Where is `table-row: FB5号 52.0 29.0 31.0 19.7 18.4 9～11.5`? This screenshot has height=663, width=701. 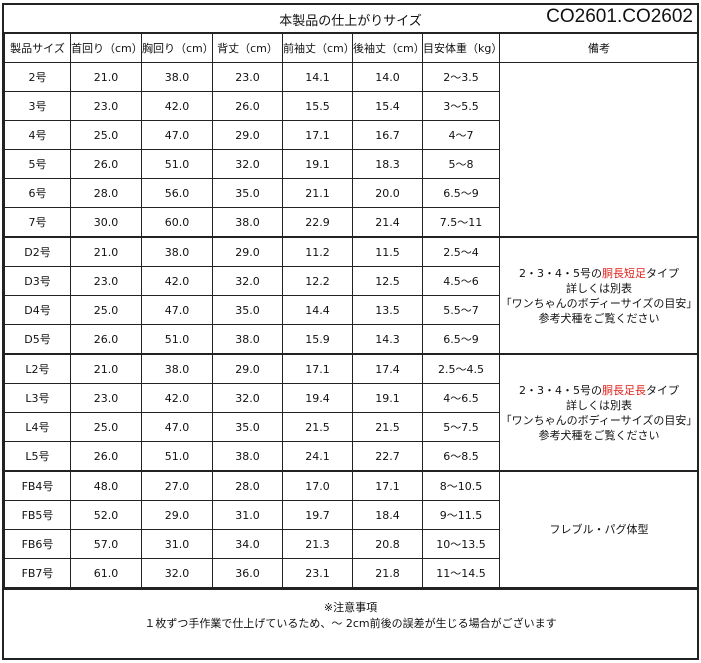
table-row: FB5号 52.0 29.0 31.0 19.7 18.4 9～11.5 is located at coordinates (351, 515).